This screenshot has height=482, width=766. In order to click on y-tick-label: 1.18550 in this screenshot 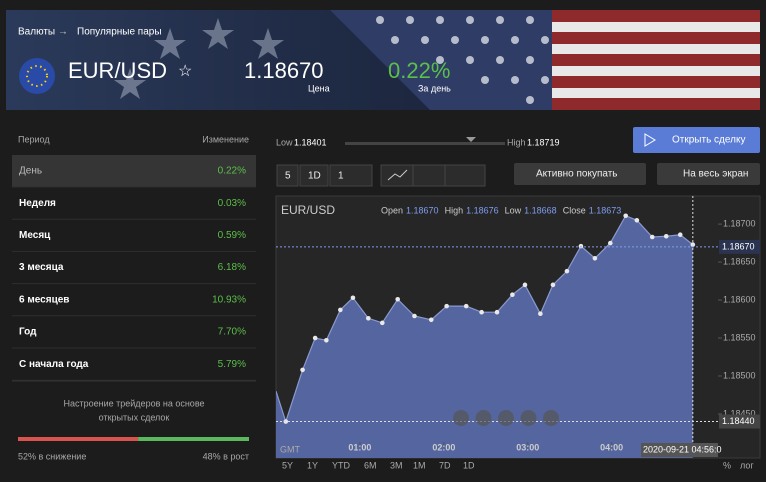, I will do `click(739, 337)`.